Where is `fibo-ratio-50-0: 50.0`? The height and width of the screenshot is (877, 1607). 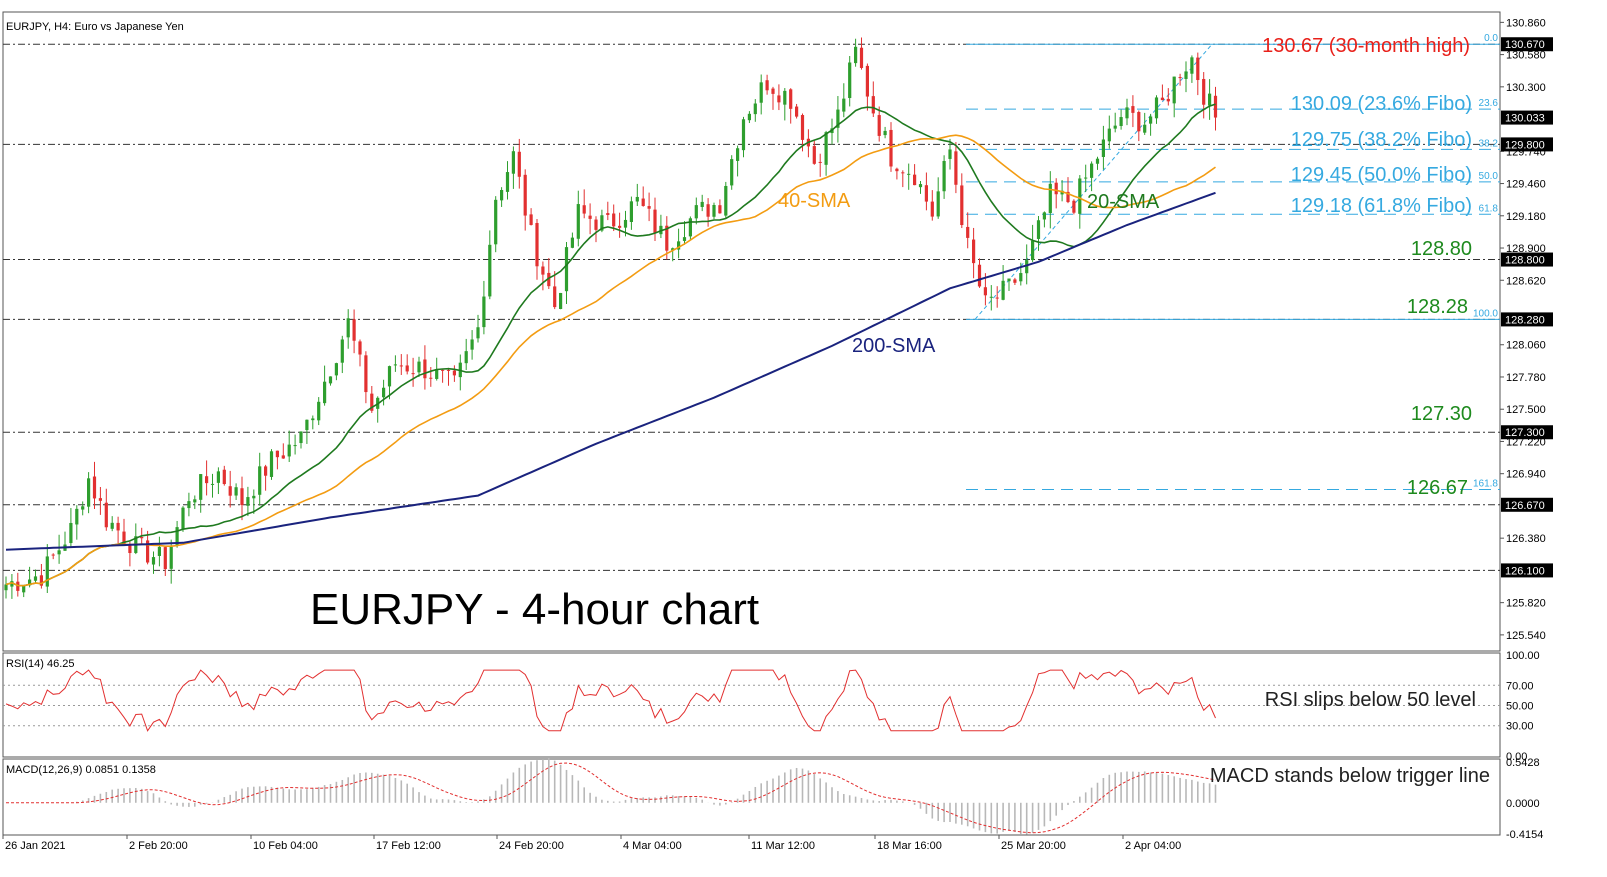 fibo-ratio-50-0: 50.0 is located at coordinates (1489, 176).